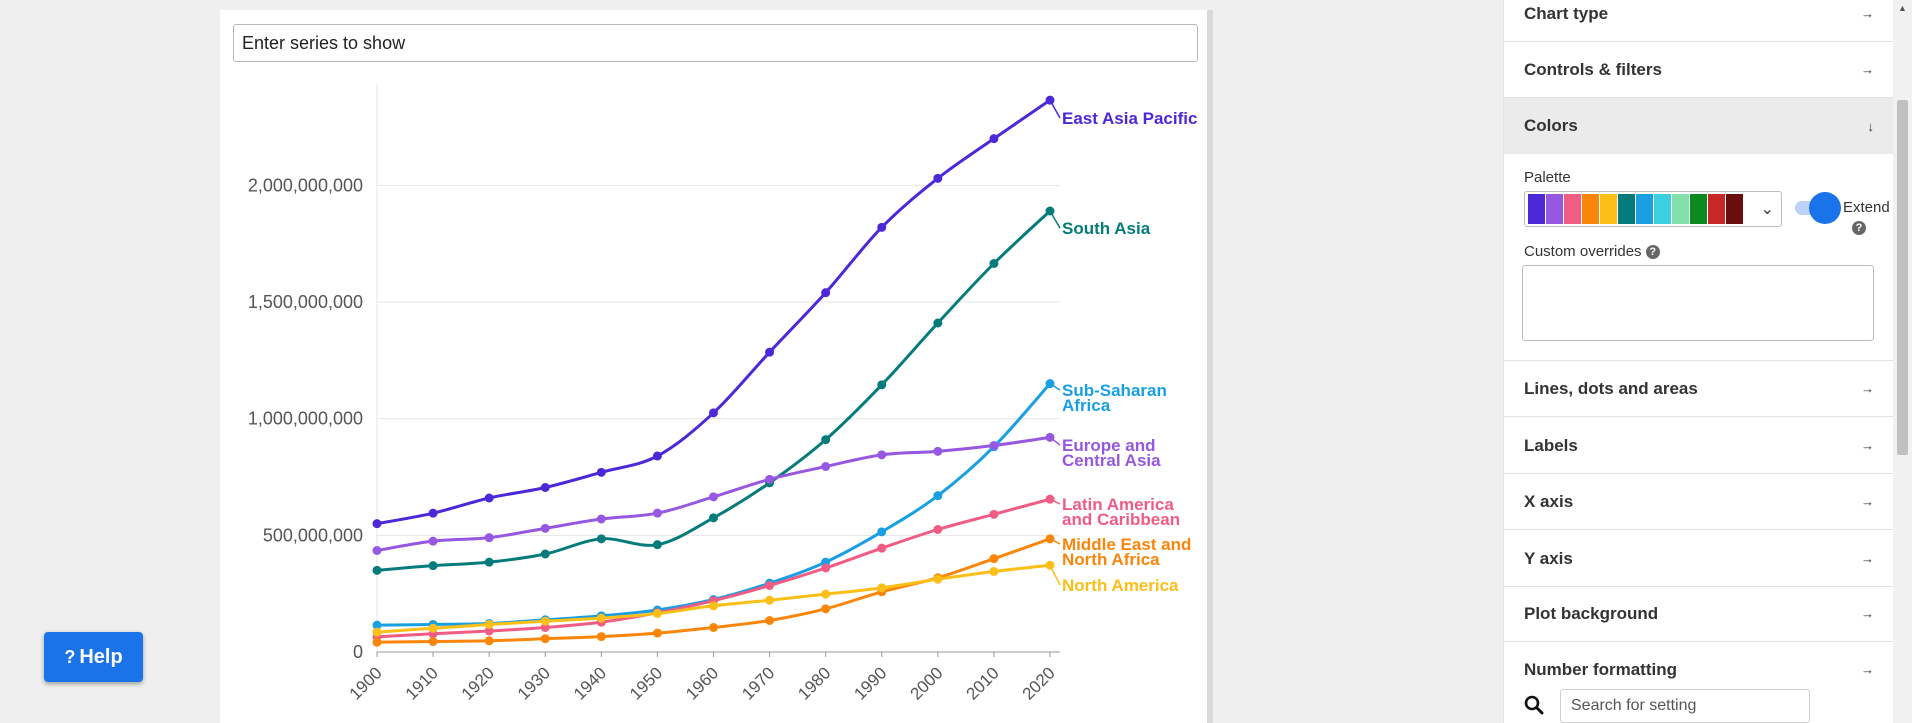 The height and width of the screenshot is (723, 1912). I want to click on scrollbar-thumb, so click(1902, 277).